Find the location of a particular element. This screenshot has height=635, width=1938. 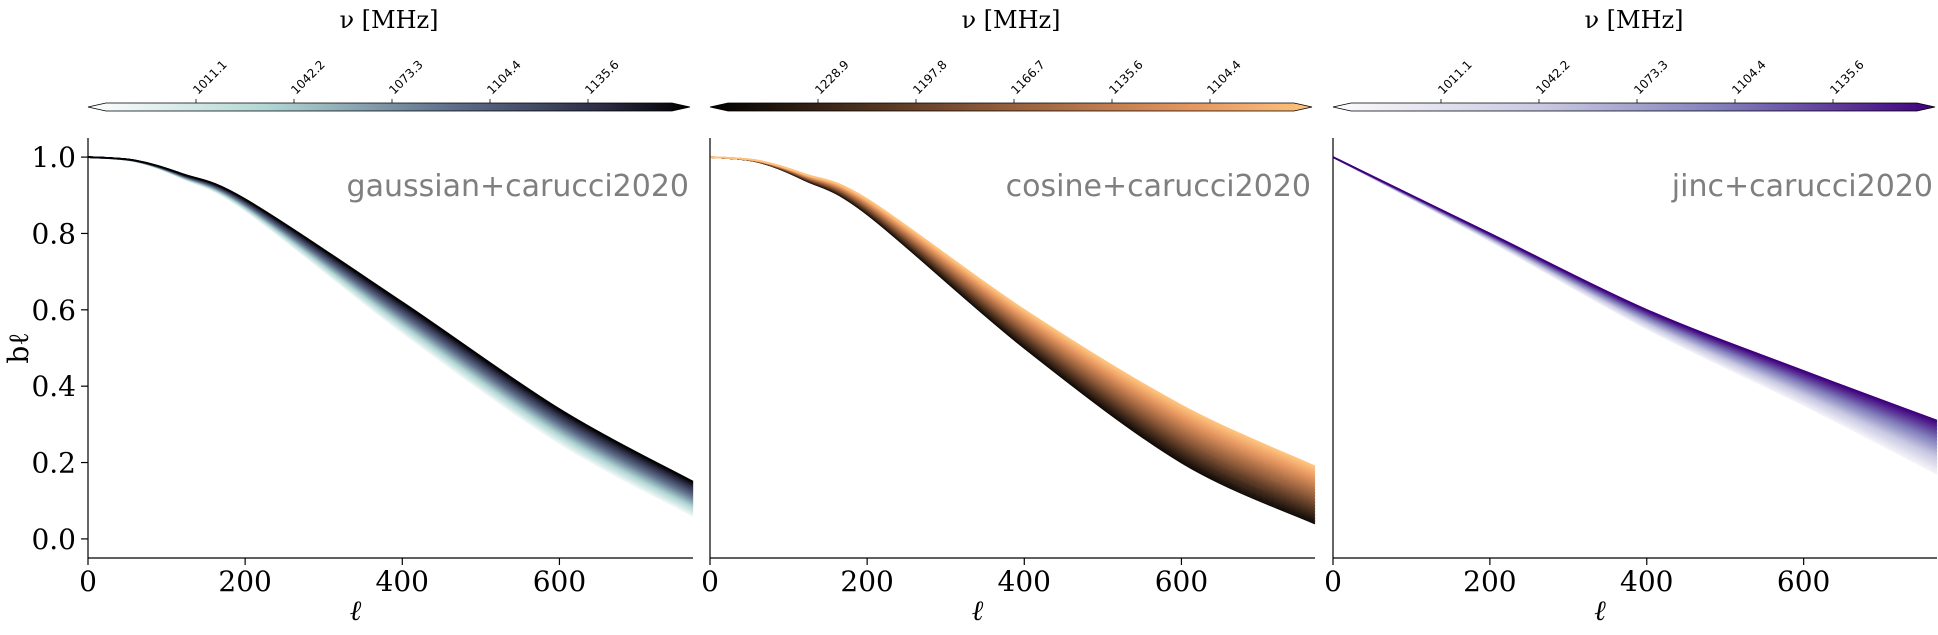

colorbar: 1228.9 1197.8 1166.7 1135.6 1104.4 ν [MHz] is located at coordinates (1011, 59).